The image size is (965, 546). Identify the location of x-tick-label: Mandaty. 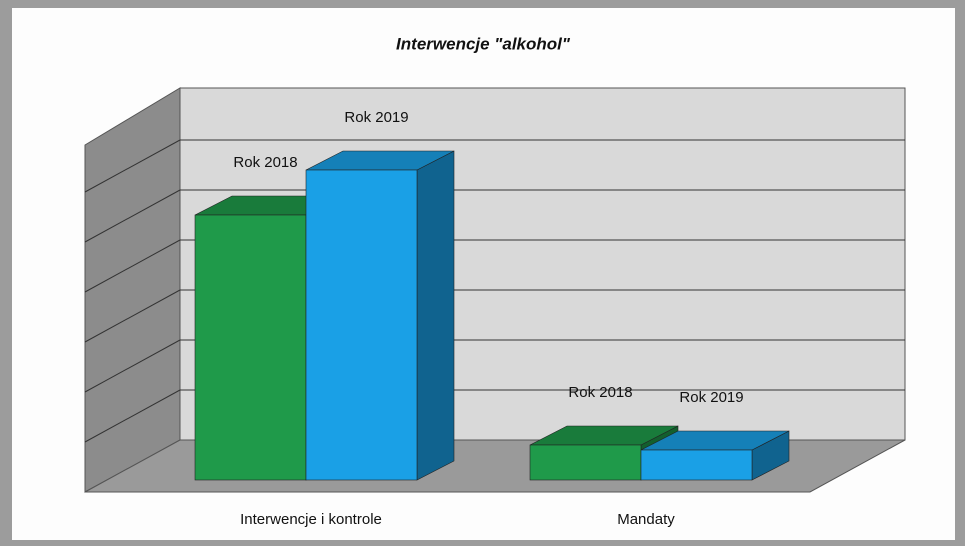
(646, 519).